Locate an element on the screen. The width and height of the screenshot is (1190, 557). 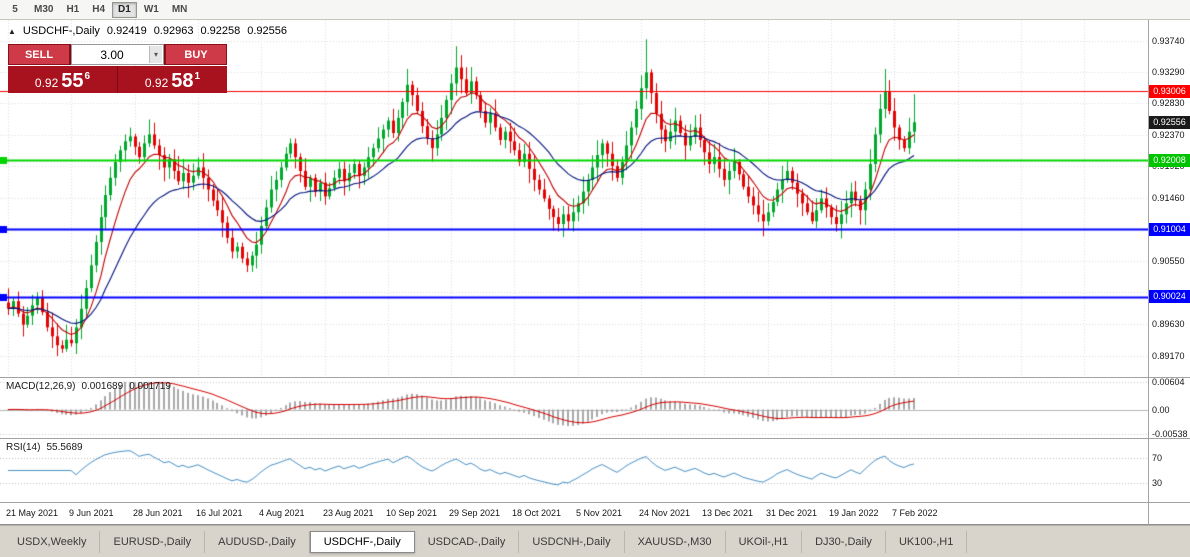
timeframe-button-d1: D1 is located at coordinates (124, 9).